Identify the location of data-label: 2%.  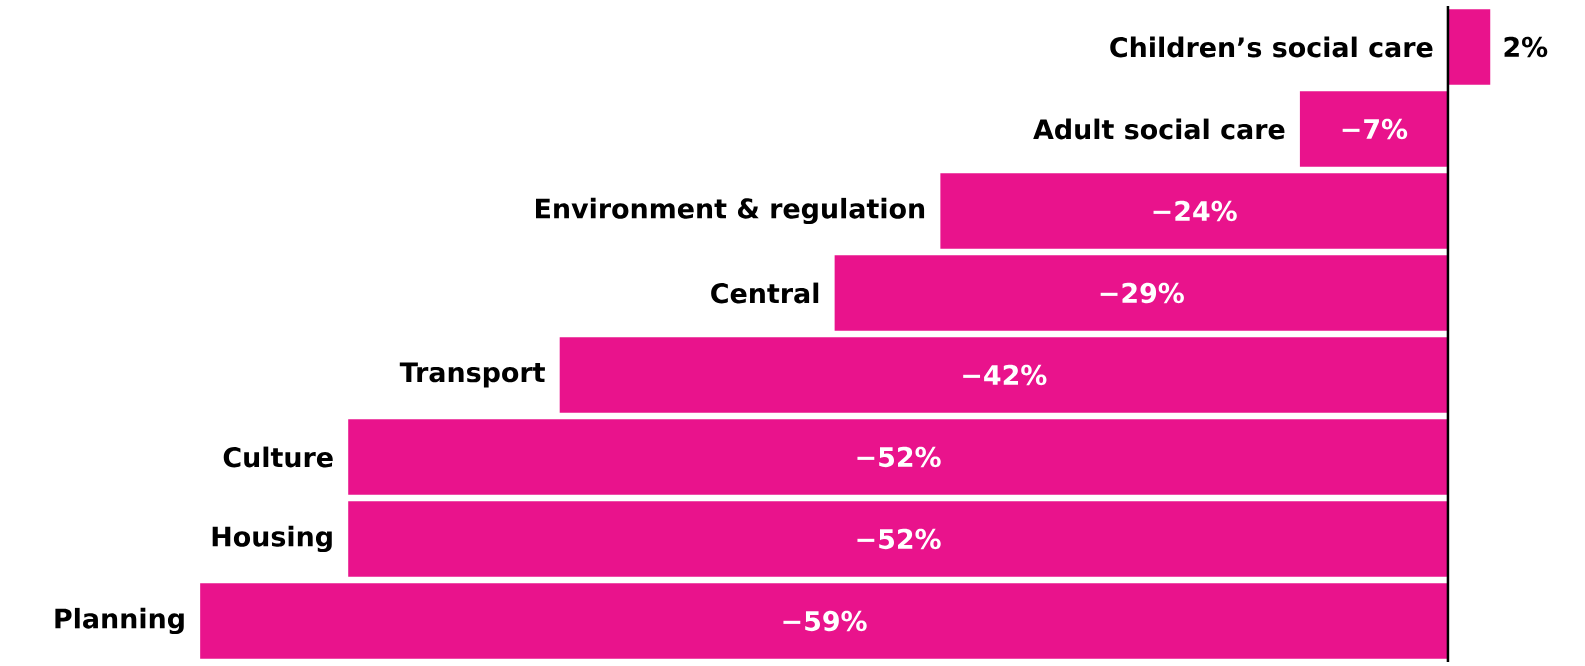
(1526, 47).